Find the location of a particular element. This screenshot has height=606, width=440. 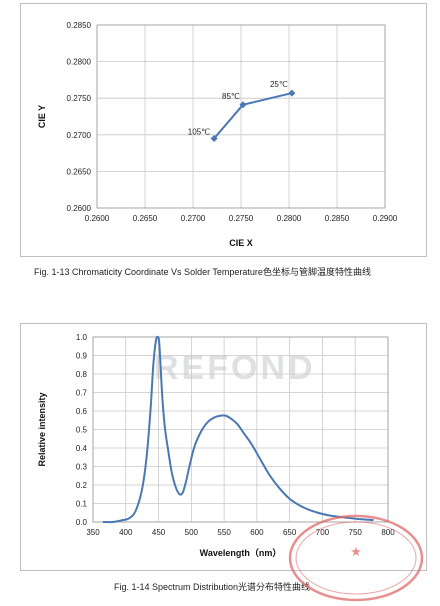

x-tick-label: 0.2700 is located at coordinates (193, 218).